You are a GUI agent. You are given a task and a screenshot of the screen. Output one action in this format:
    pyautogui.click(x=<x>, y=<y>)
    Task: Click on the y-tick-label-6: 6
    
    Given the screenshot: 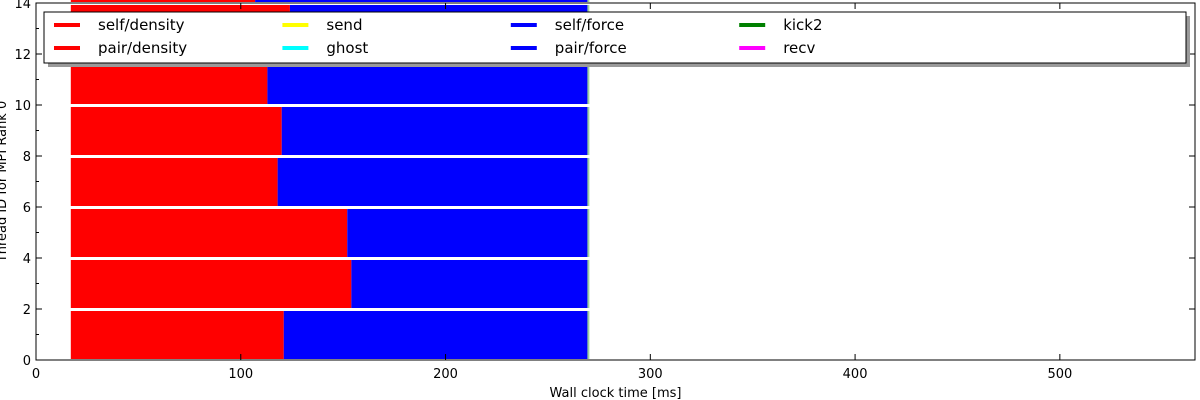 What is the action you would take?
    pyautogui.click(x=27, y=208)
    